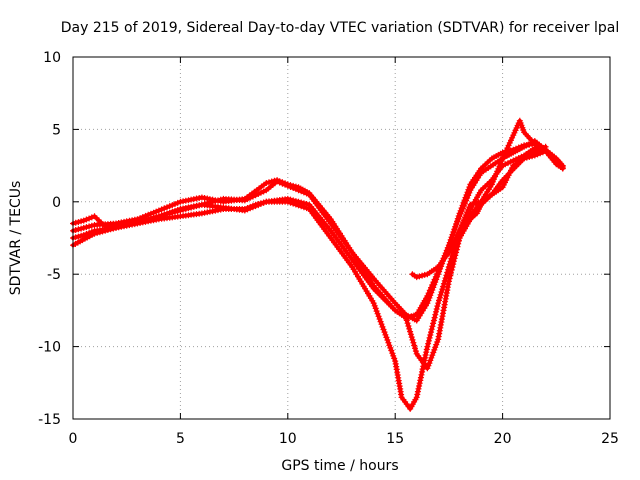 The image size is (640, 480). I want to click on x-tick-label: 20, so click(503, 439).